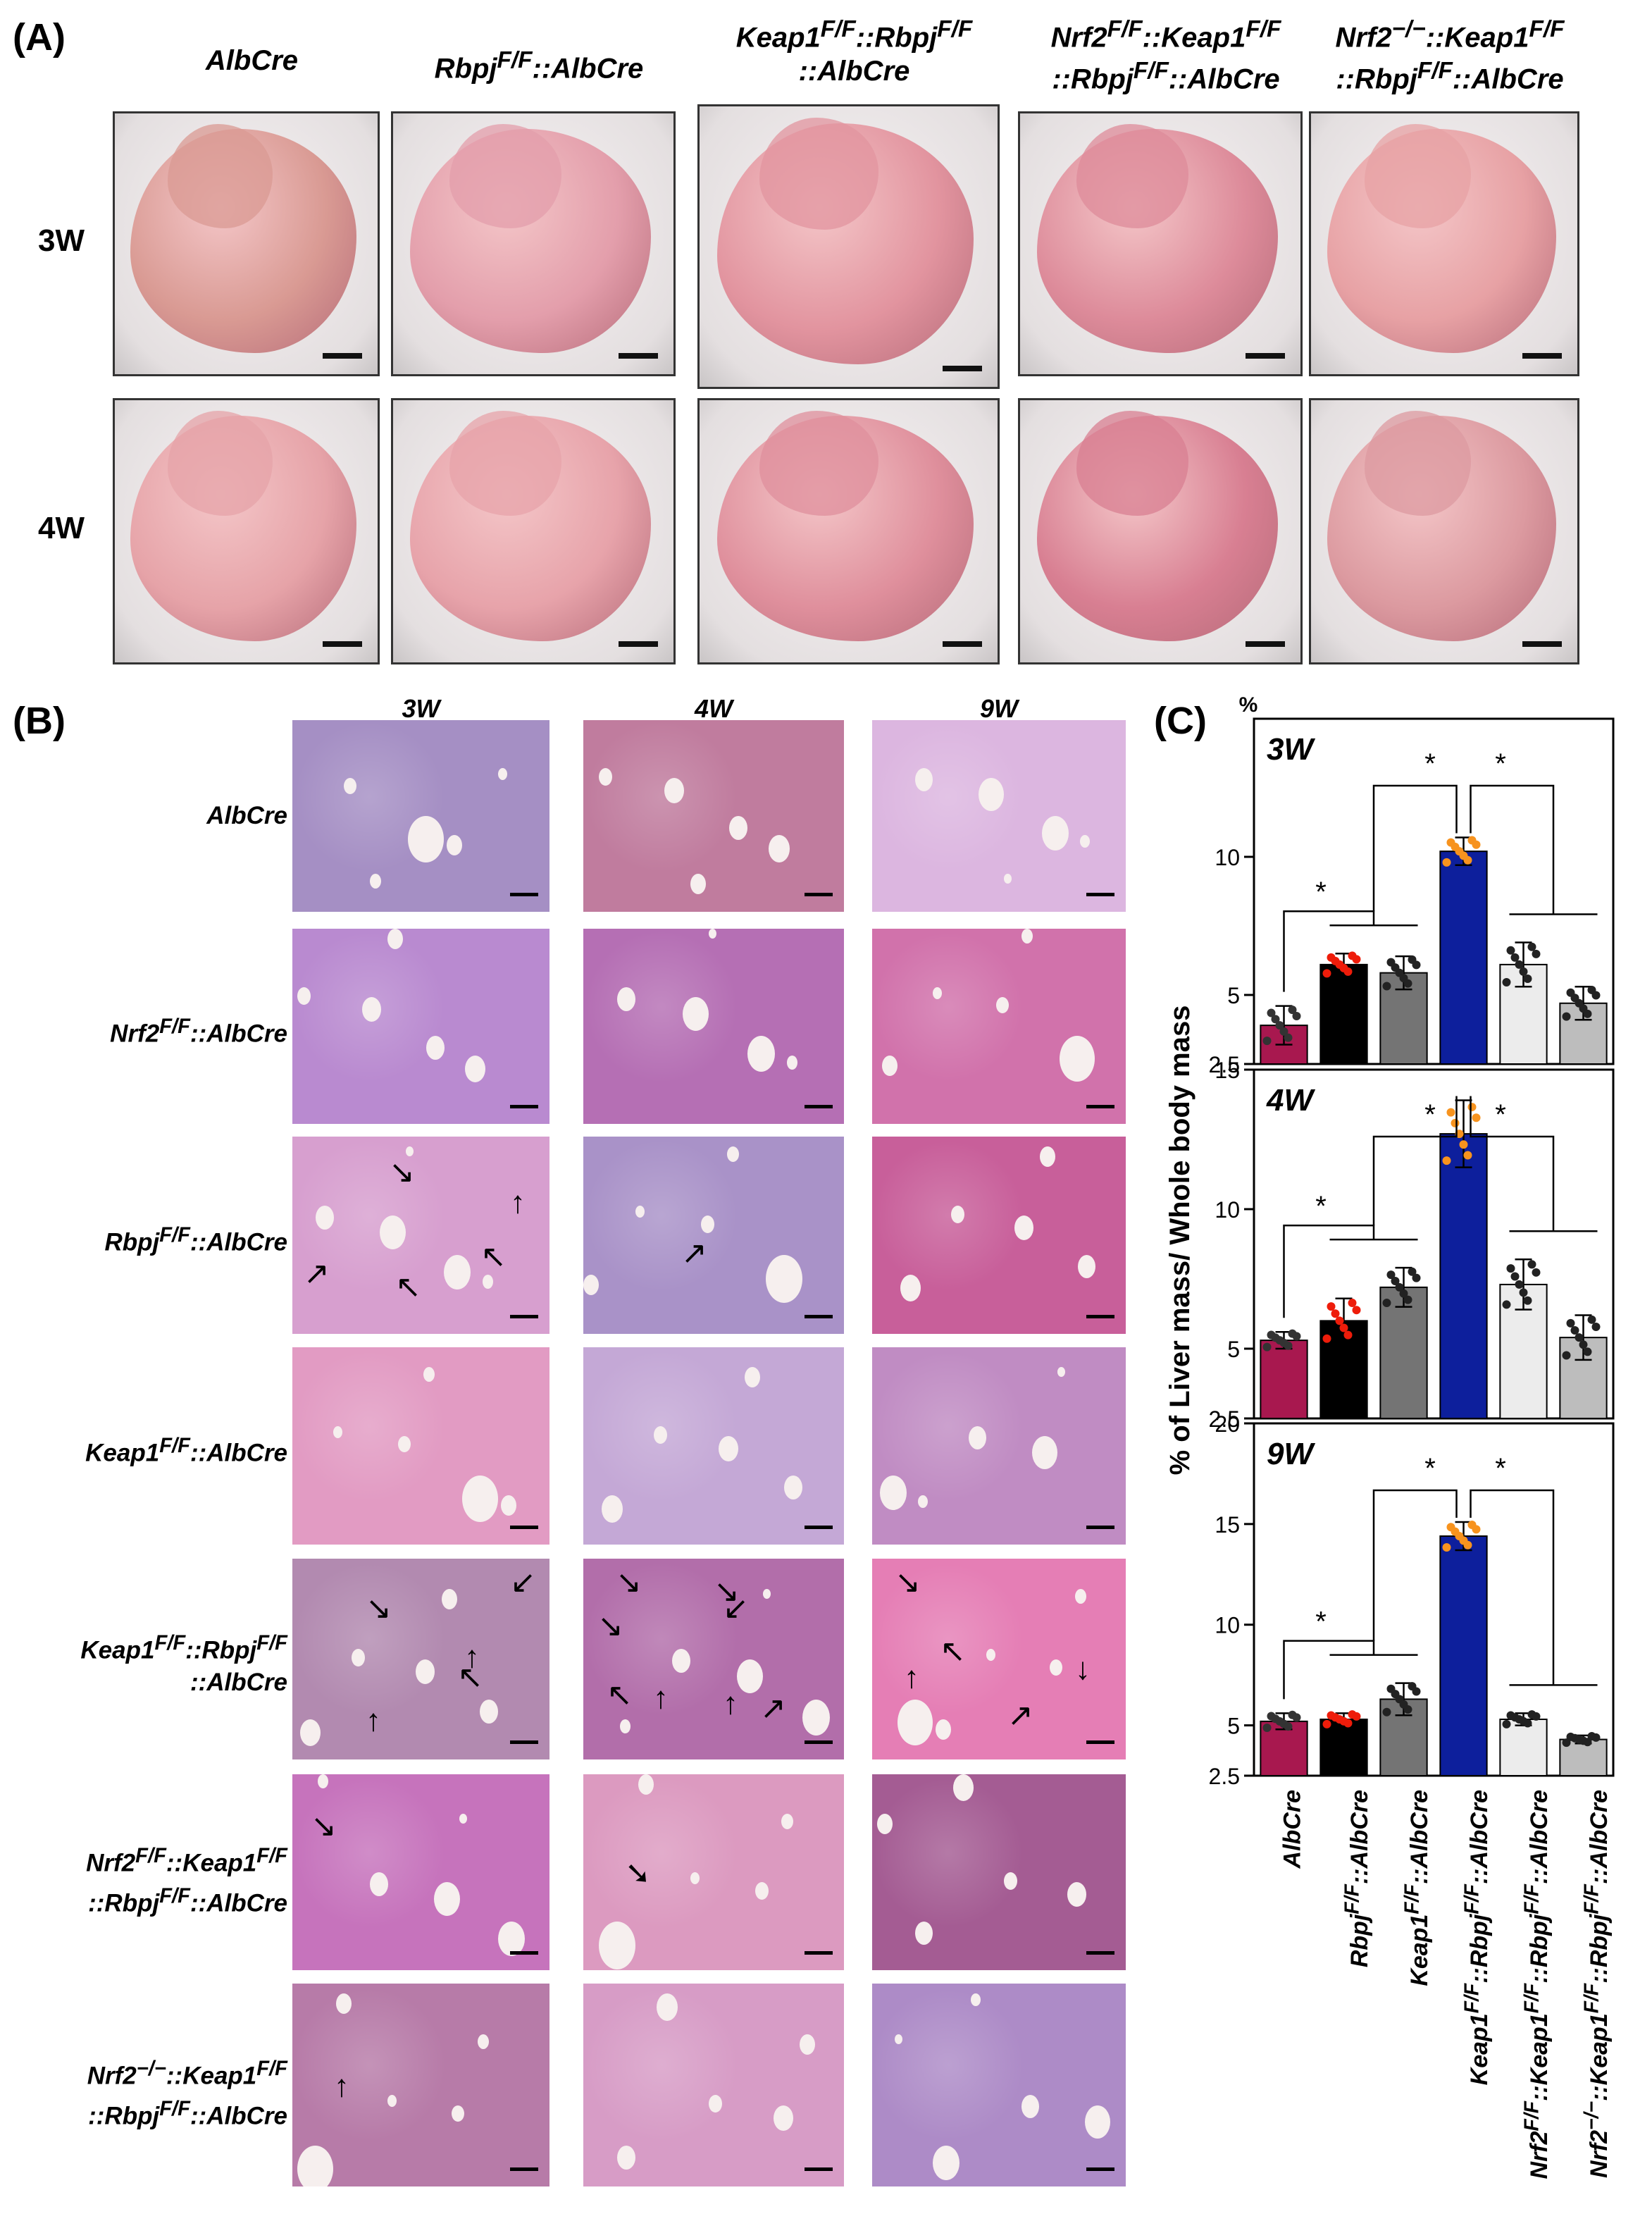 Image resolution: width=1652 pixels, height=2233 pixels. Describe the element at coordinates (1537, 1984) in the screenshot. I see `x-category-label: Nrf2F/F::Keap1F/F::RbpjF/F::AlbCre` at that location.